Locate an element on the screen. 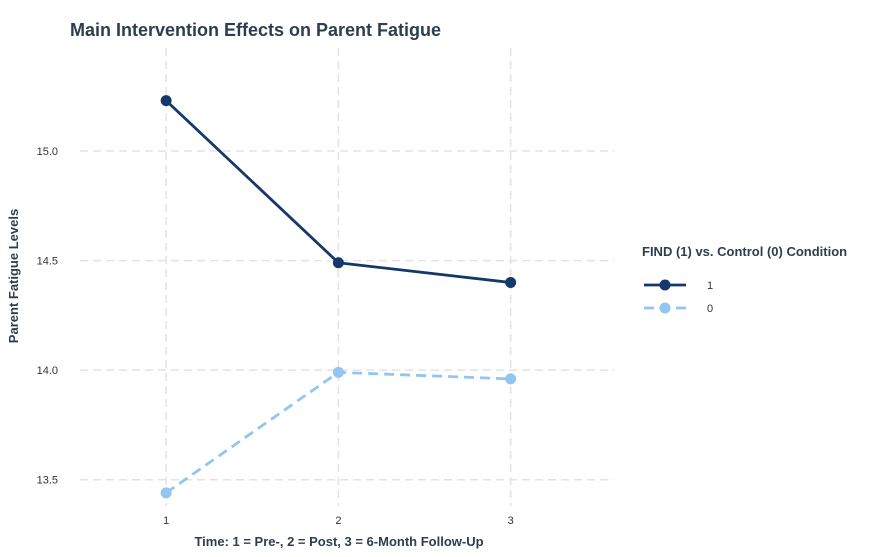  y-tick-label: 14.5 is located at coordinates (47, 262).